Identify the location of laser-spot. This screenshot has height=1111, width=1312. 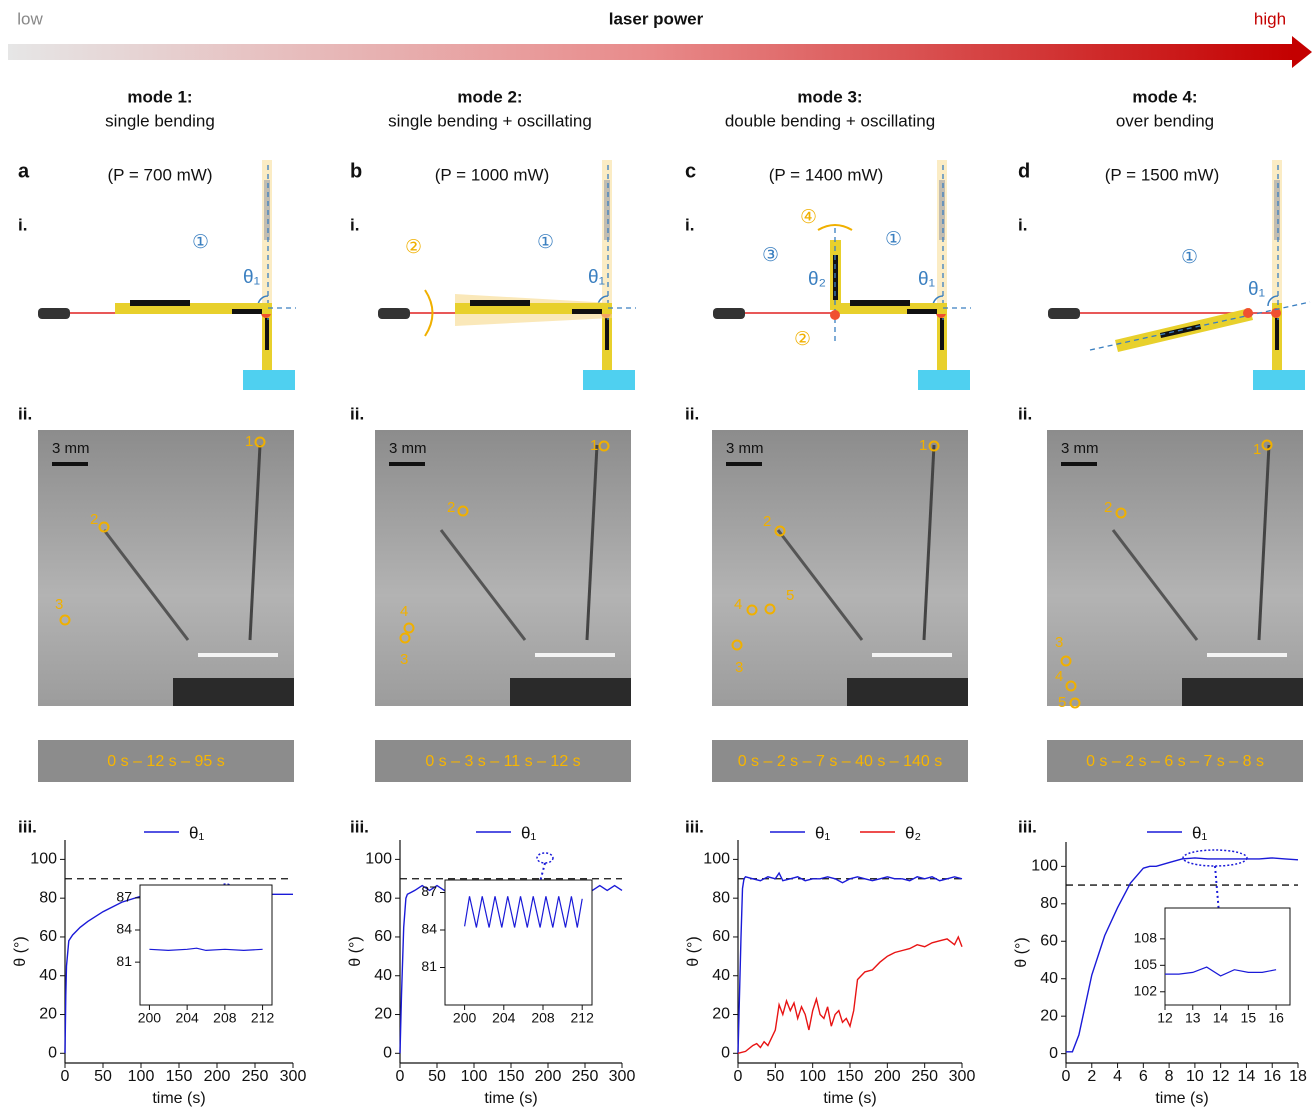
(1276, 313).